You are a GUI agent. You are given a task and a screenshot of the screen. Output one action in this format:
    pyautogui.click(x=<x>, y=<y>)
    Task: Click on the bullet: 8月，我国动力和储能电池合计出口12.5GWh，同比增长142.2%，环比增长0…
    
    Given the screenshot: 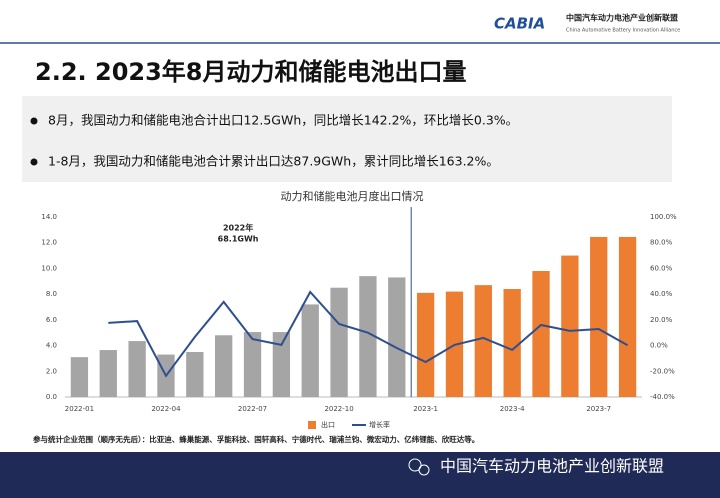 What is the action you would take?
    pyautogui.click(x=283, y=120)
    